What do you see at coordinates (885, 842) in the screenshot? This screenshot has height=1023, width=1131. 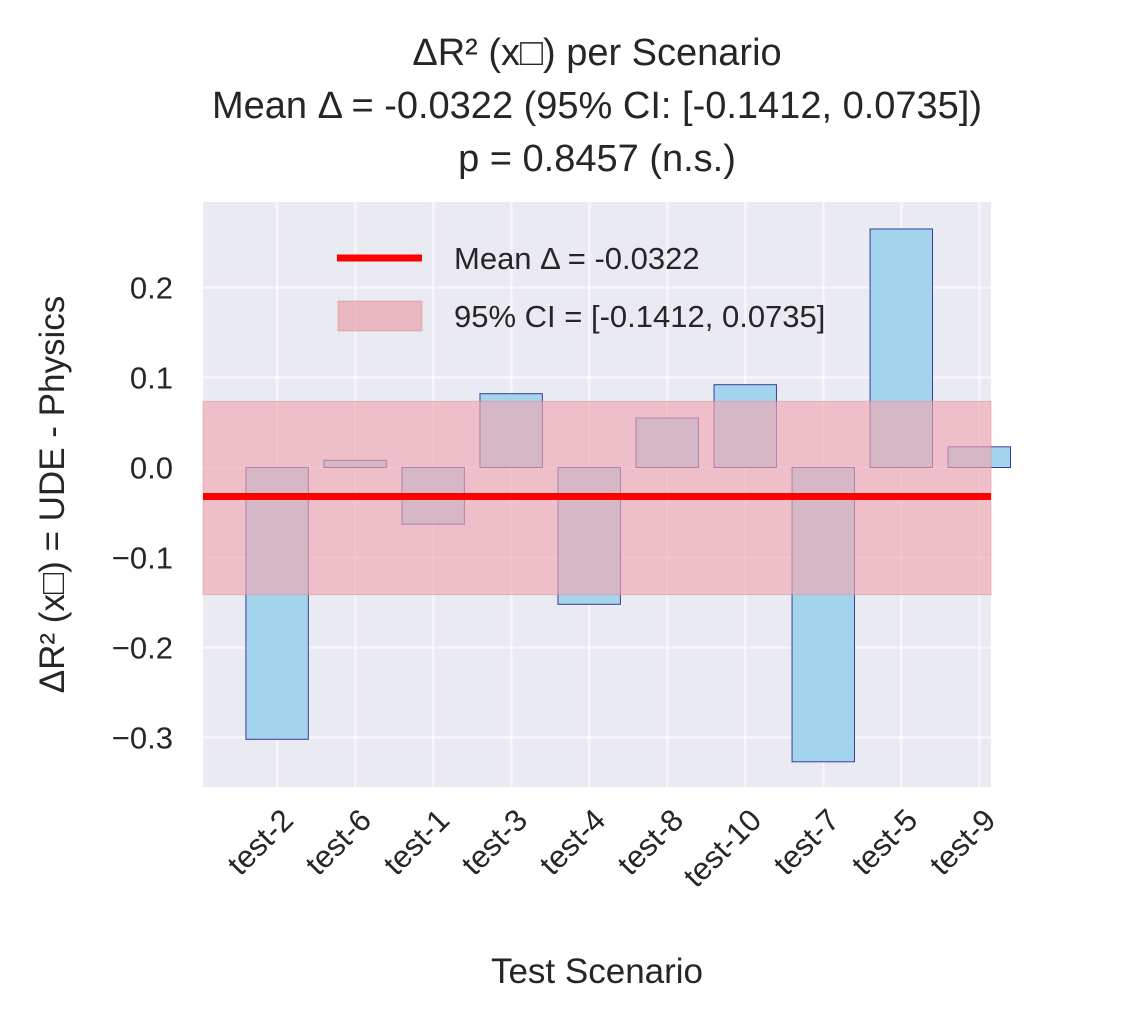 I see `x-tick-label: test-5` at bounding box center [885, 842].